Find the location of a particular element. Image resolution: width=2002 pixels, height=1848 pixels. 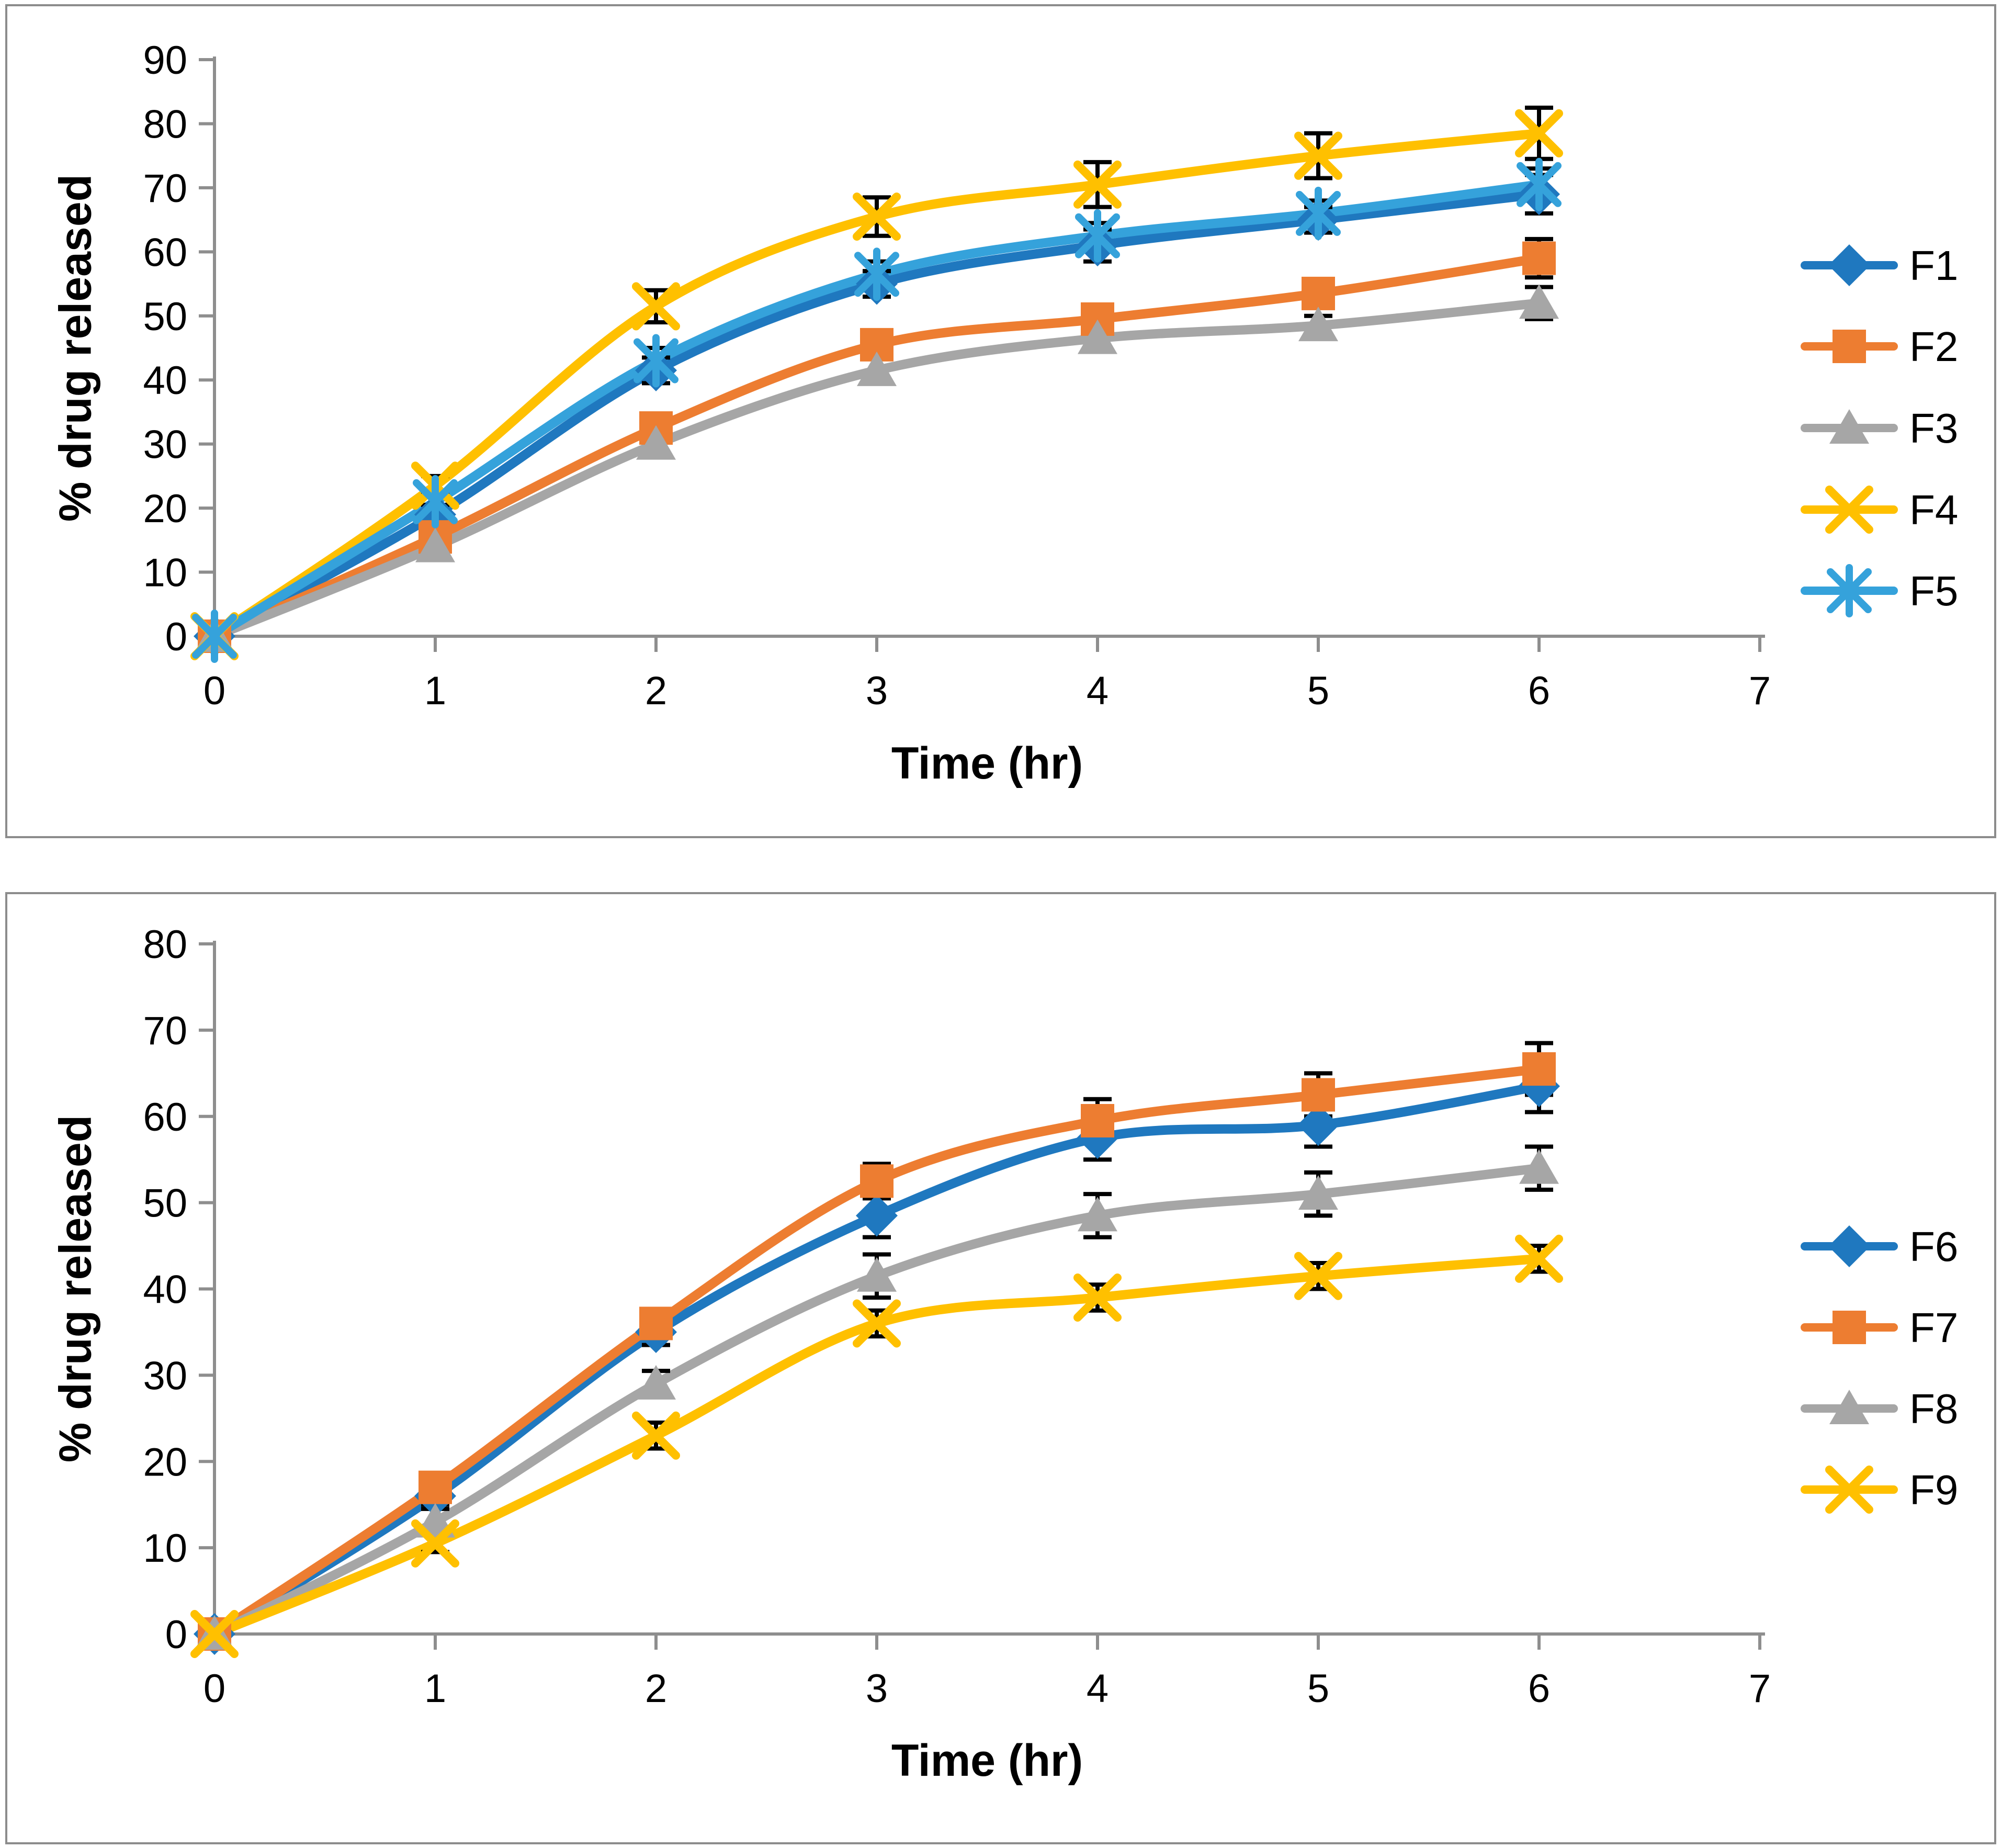

series-F6-error-bars is located at coordinates (987, 1282).